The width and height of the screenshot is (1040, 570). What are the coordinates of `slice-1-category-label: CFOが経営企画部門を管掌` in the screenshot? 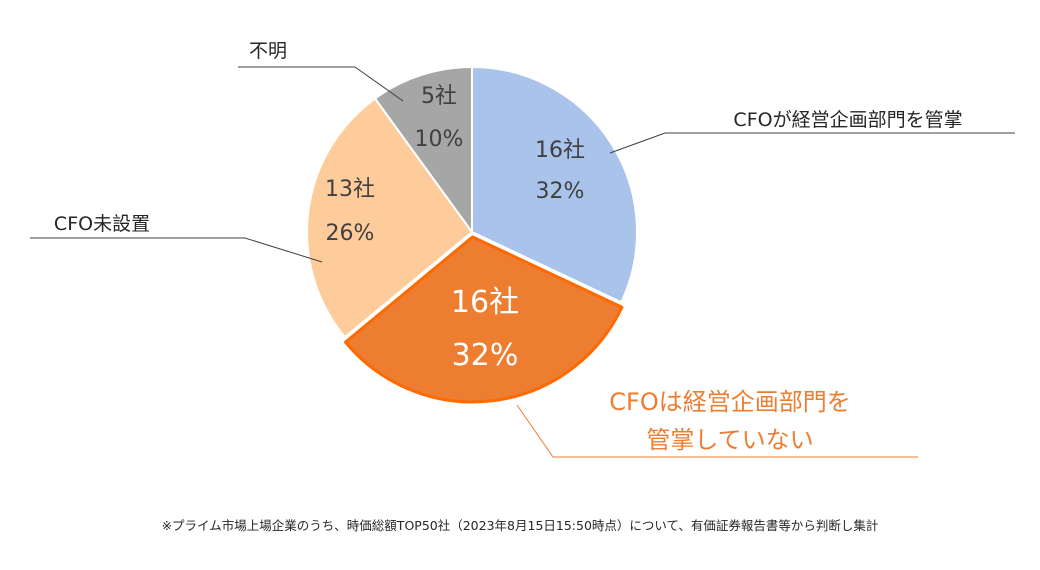 It's located at (847, 120).